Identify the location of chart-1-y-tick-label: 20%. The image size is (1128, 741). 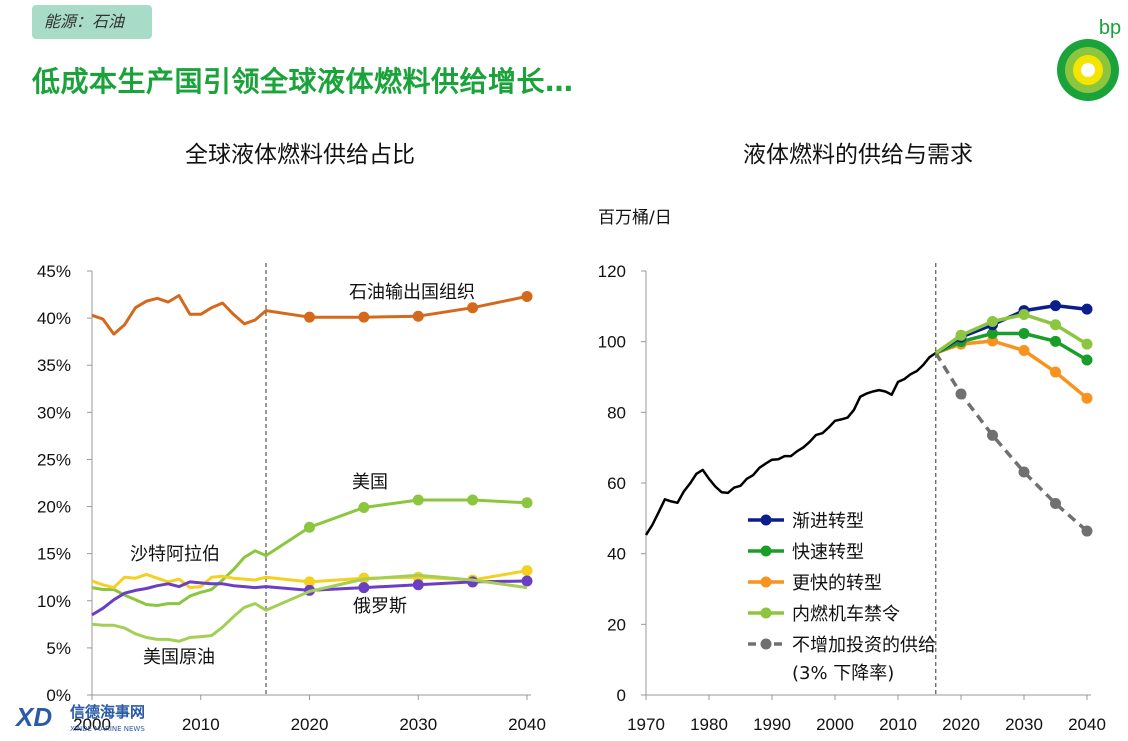
(54, 507).